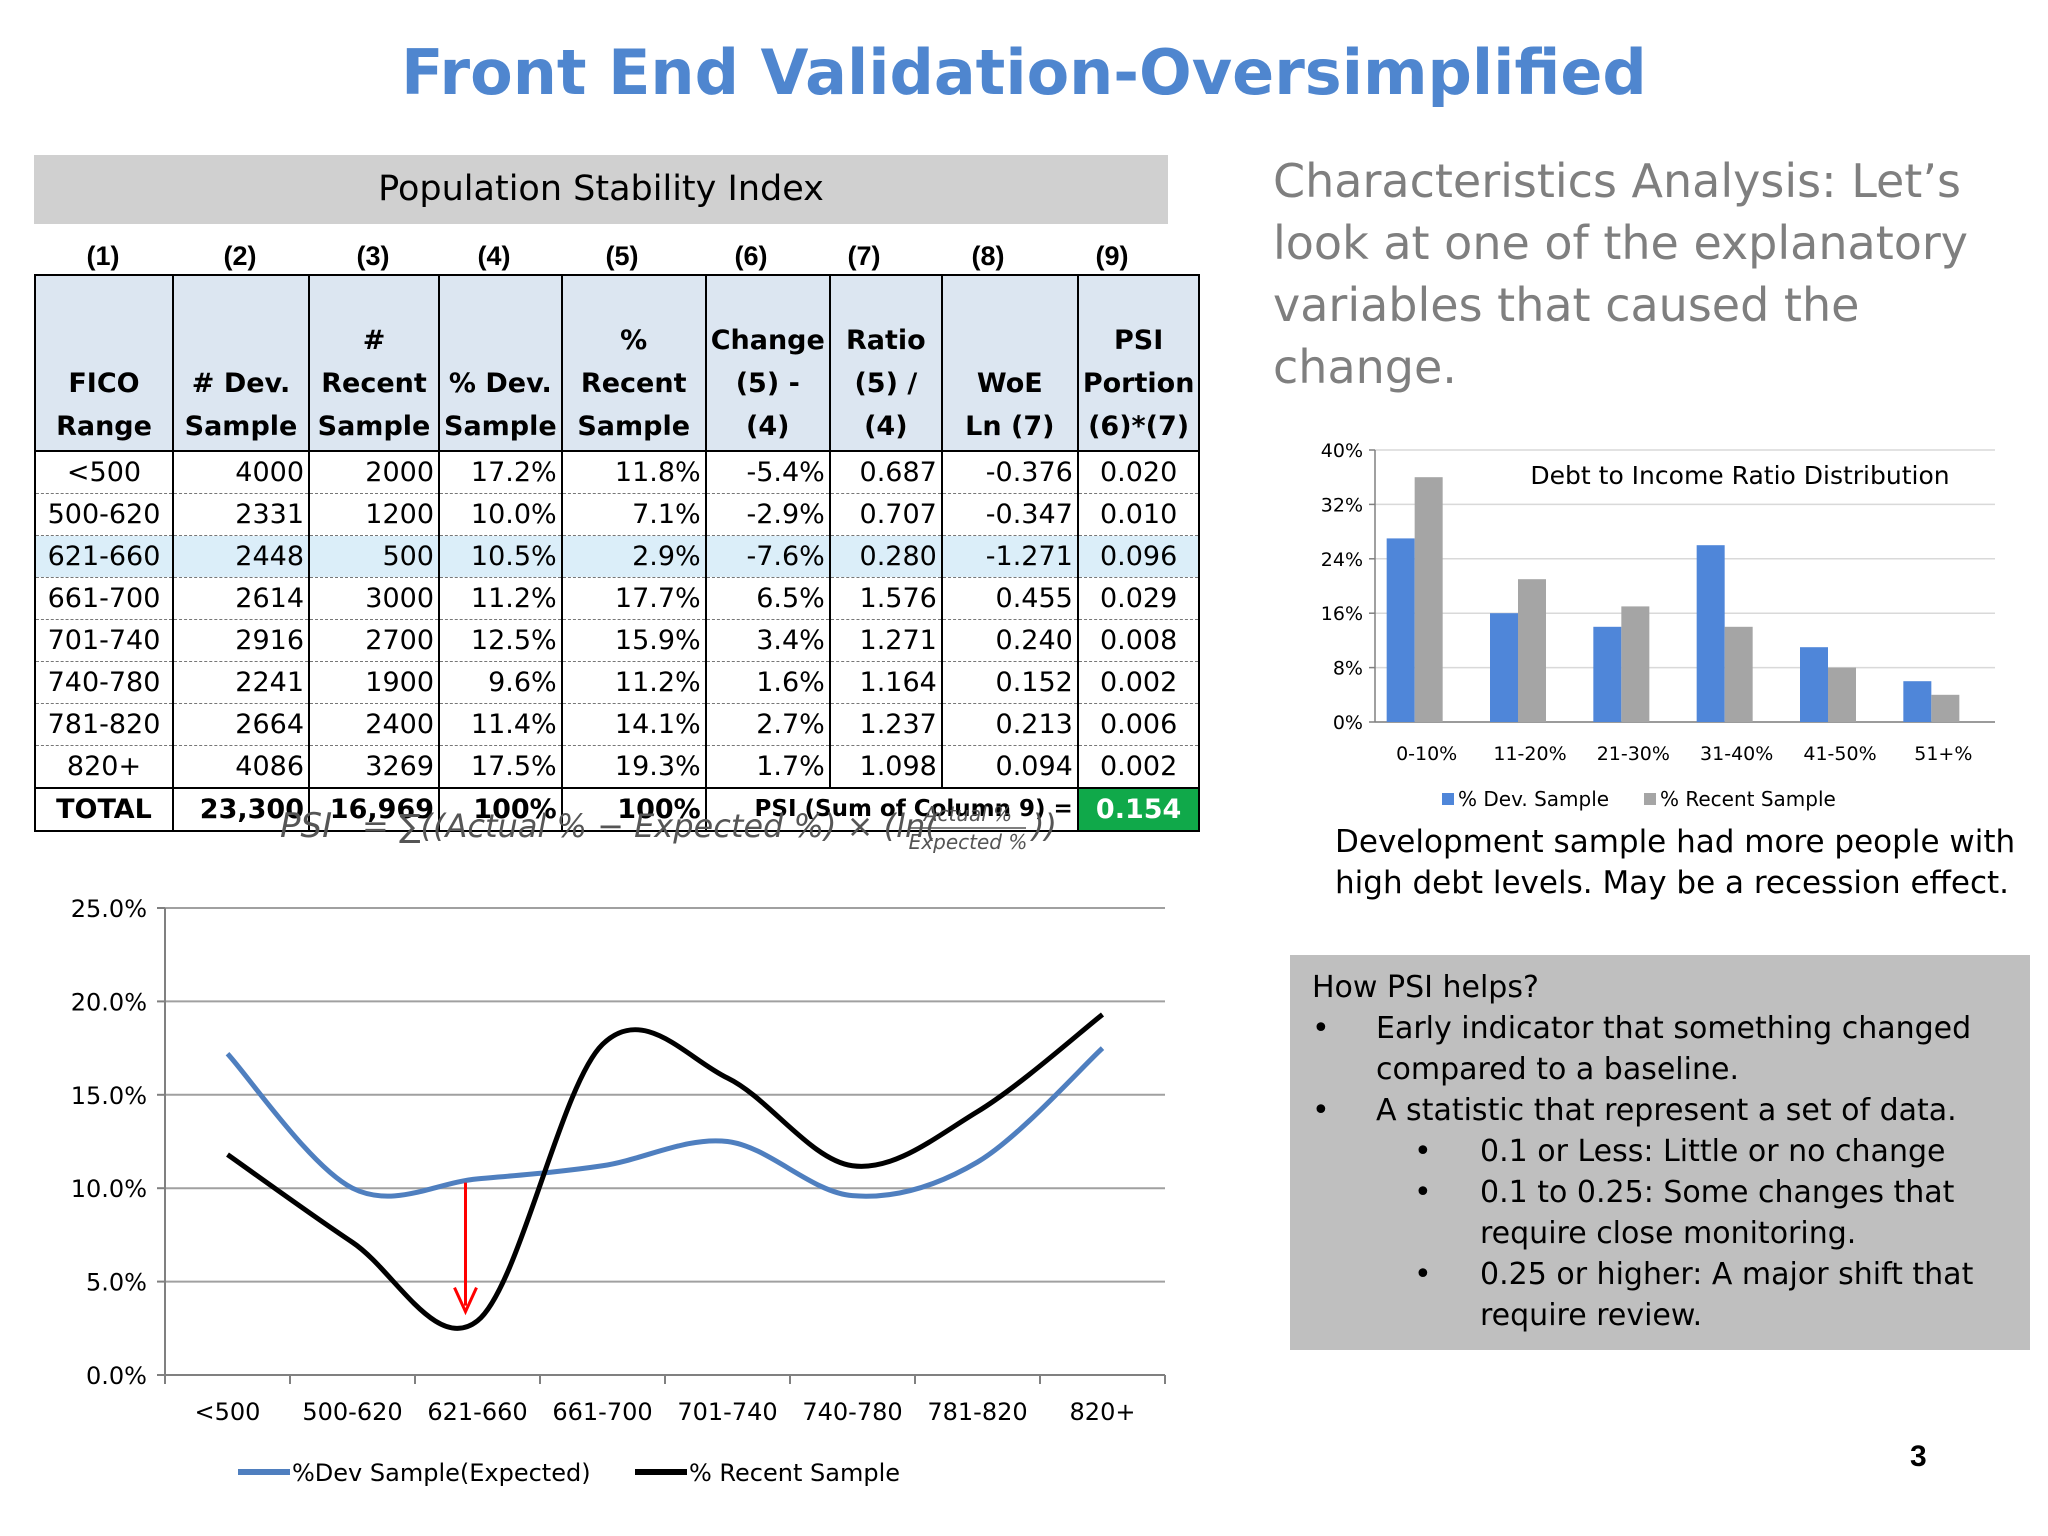 The image size is (2048, 1536). Describe the element at coordinates (500, 682) in the screenshot. I see `cell-pdev: 9.6%` at that location.